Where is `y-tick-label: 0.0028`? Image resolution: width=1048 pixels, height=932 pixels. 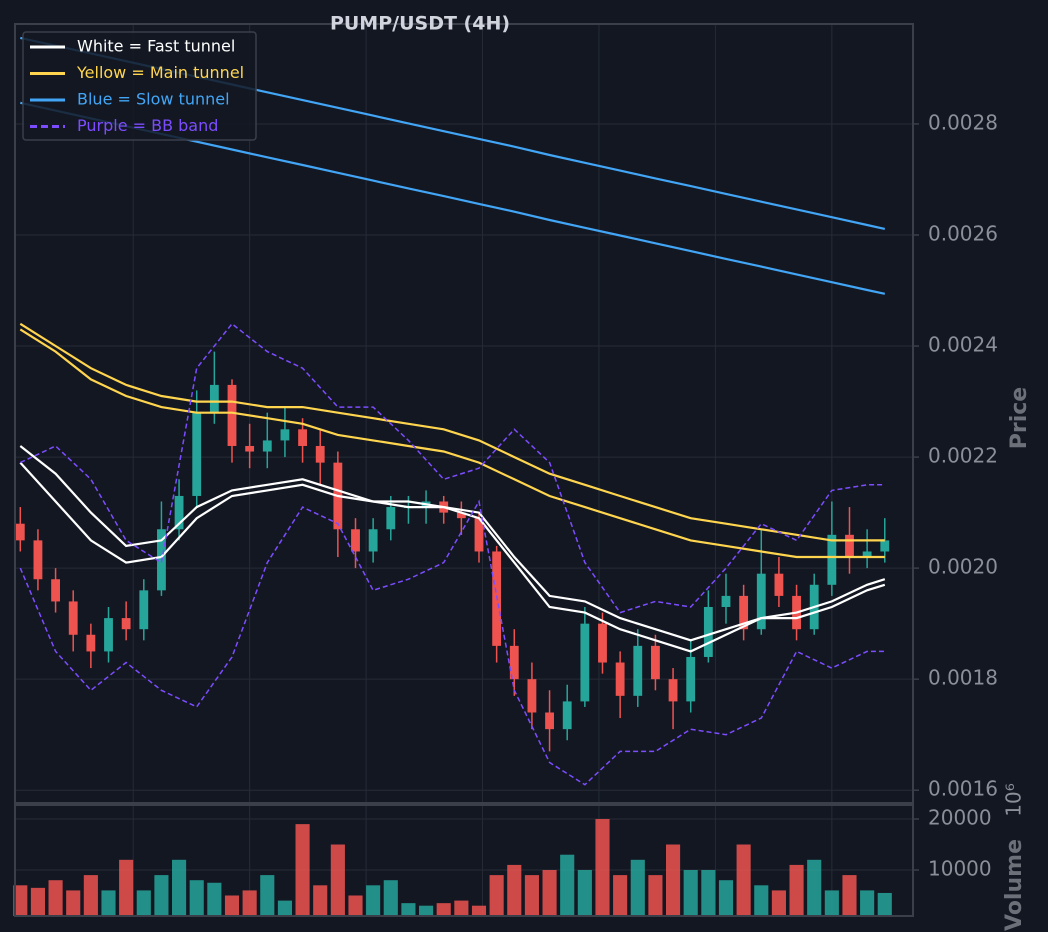 y-tick-label: 0.0028 is located at coordinates (963, 122).